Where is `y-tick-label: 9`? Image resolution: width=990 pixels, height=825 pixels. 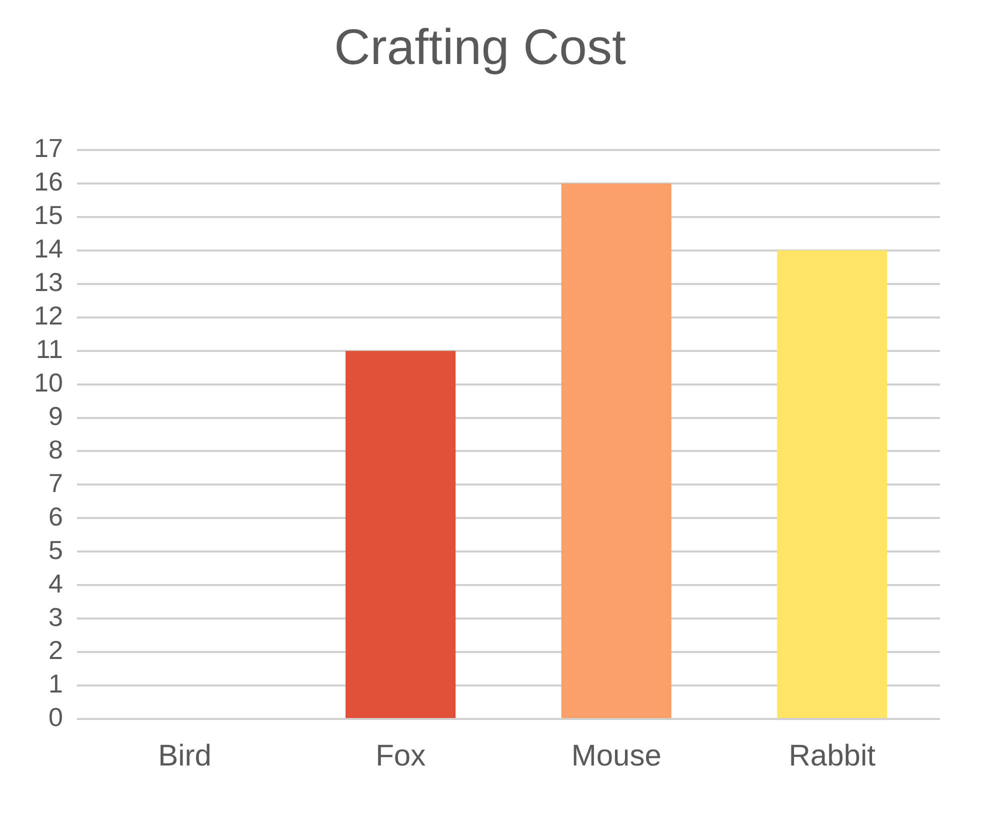 y-tick-label: 9 is located at coordinates (55, 415).